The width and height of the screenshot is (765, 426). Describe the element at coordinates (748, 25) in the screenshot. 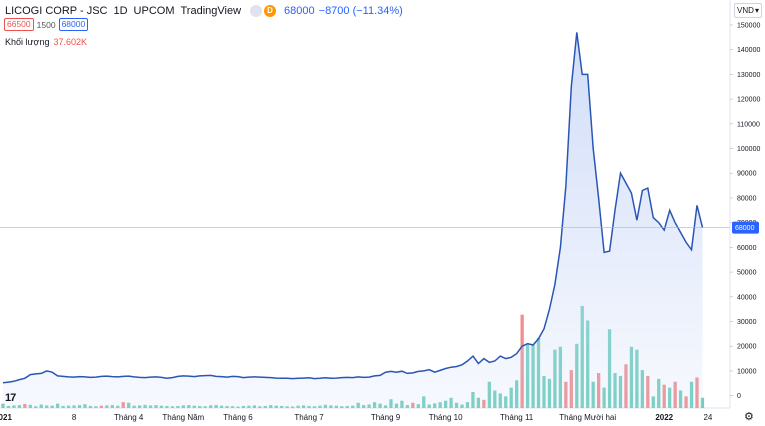

I see `price-tick-label: 150000` at that location.